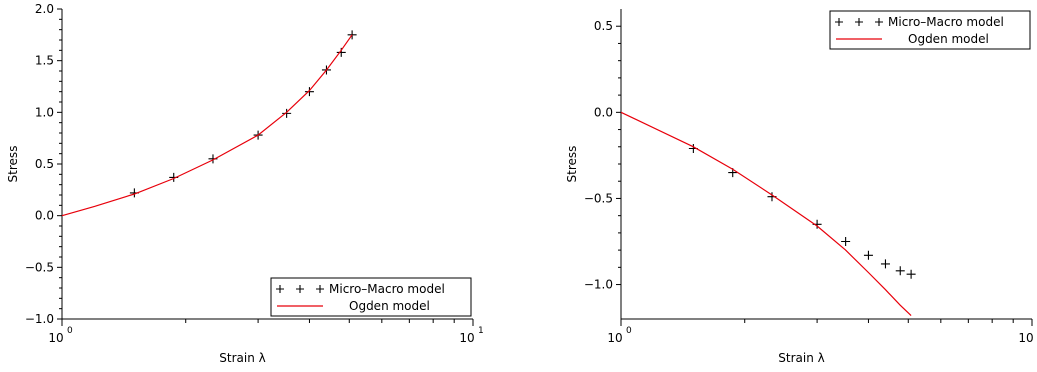 The height and width of the screenshot is (372, 1037). I want to click on x-tick-label-exponent: 1, so click(481, 331).